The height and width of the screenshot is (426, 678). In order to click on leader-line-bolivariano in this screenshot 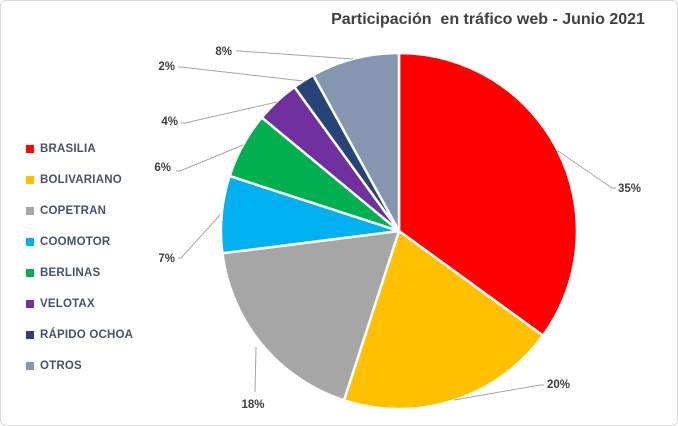, I will do `click(498, 392)`.